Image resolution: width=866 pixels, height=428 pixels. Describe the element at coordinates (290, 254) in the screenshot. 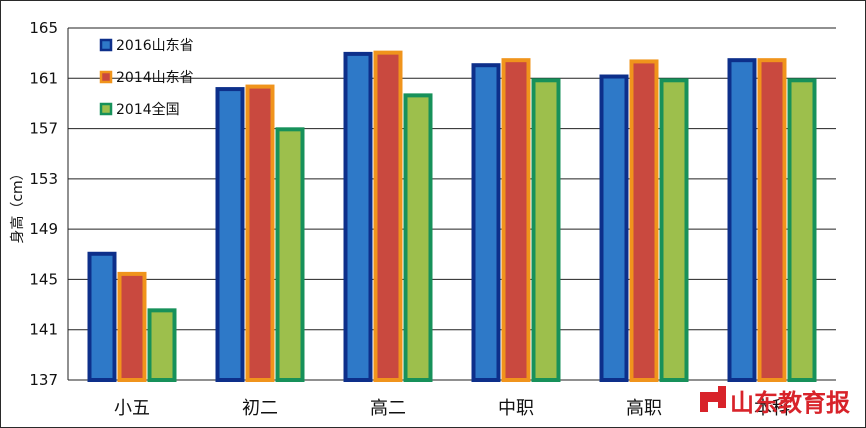

I see `bar-初二-2014全国` at that location.